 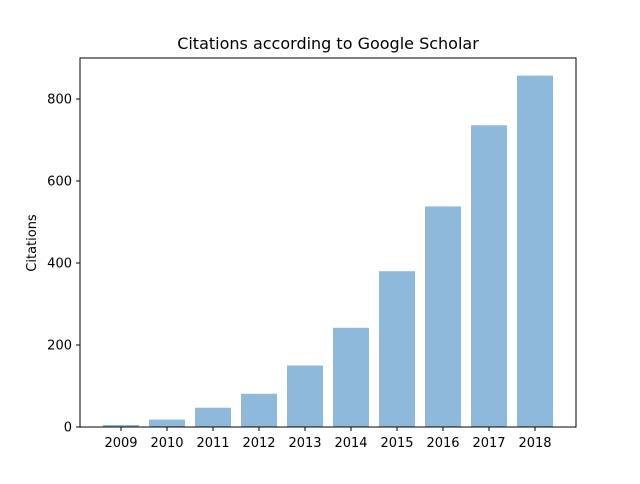 What do you see at coordinates (59, 182) in the screenshot?
I see `y-tick-label: 600` at bounding box center [59, 182].